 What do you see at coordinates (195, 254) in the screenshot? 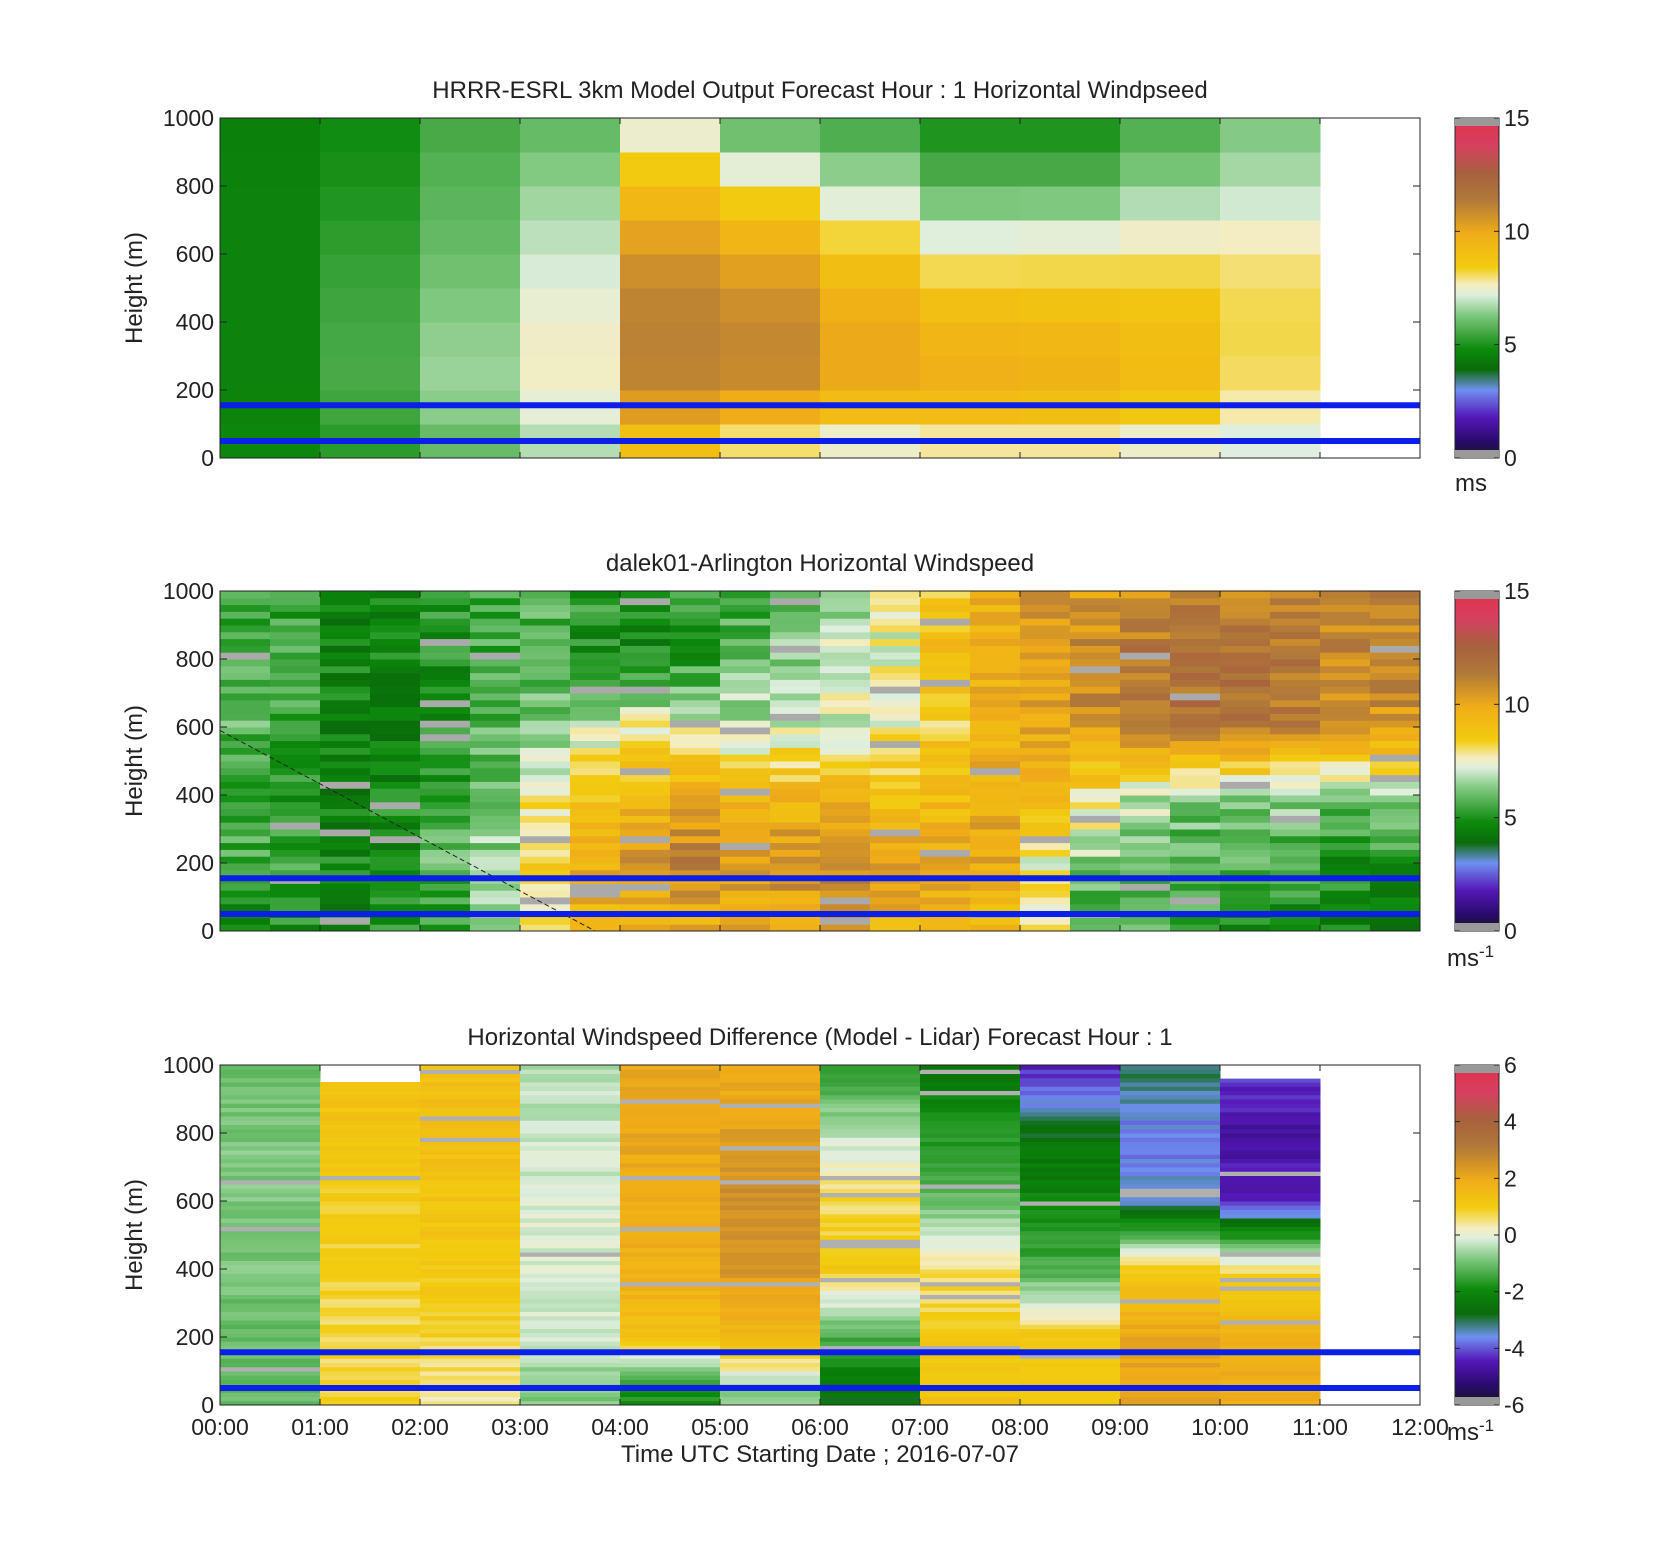
I see `y-tick-label: 600` at bounding box center [195, 254].